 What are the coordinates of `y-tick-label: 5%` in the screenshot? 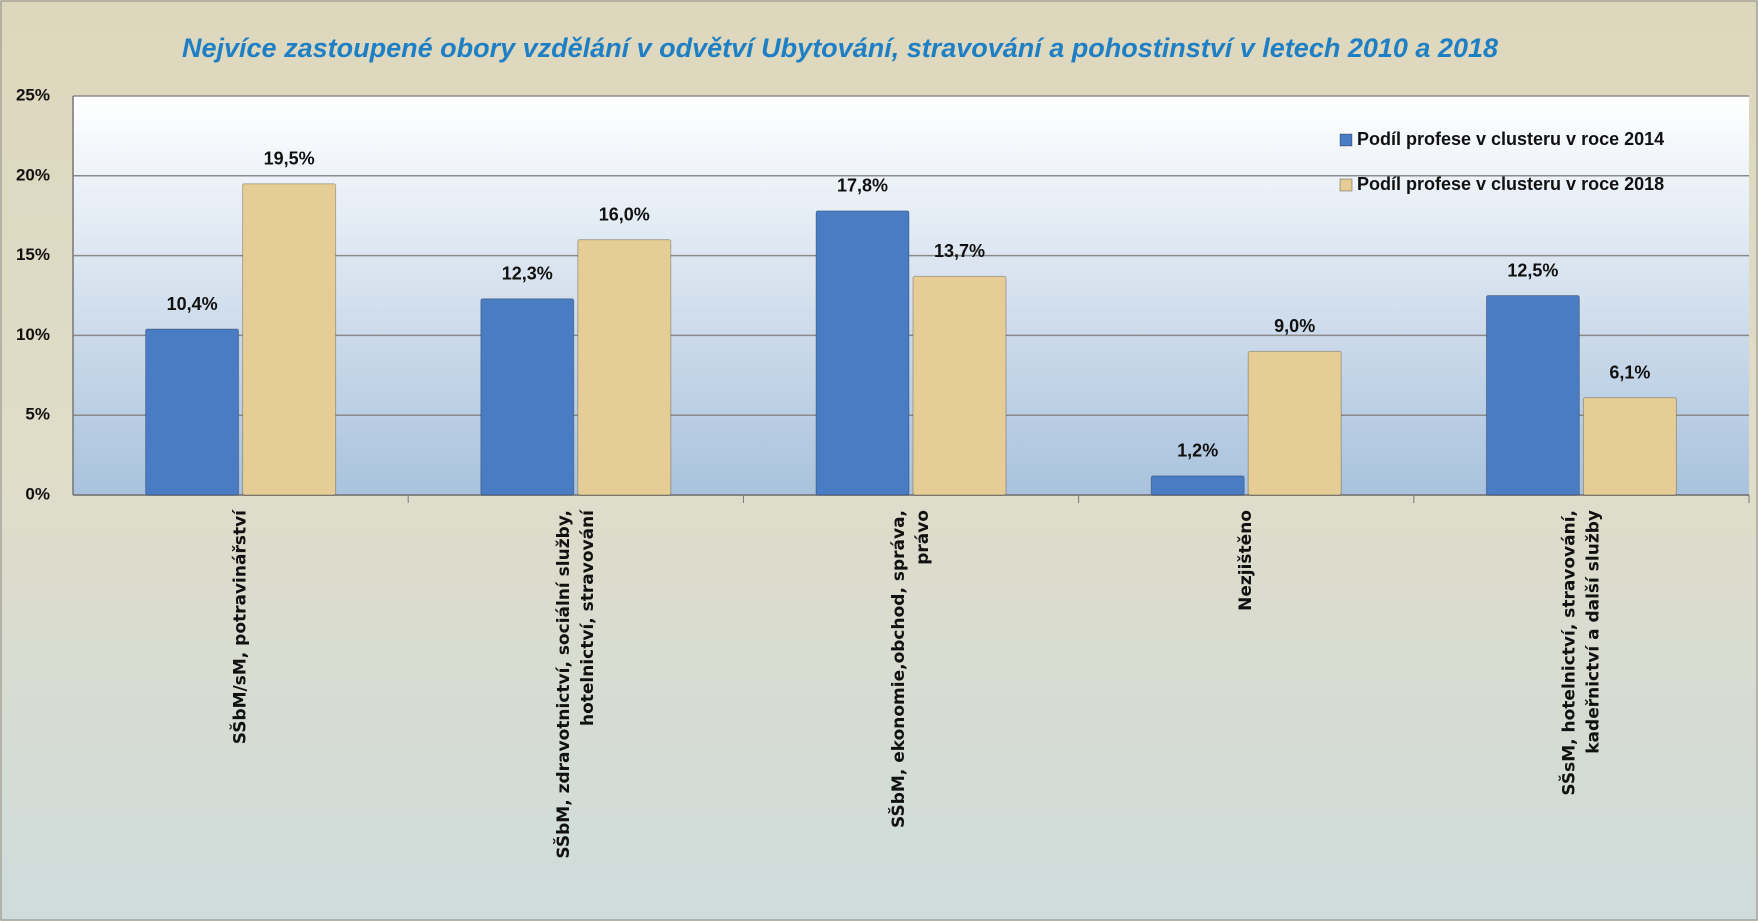 It's located at (37, 414).